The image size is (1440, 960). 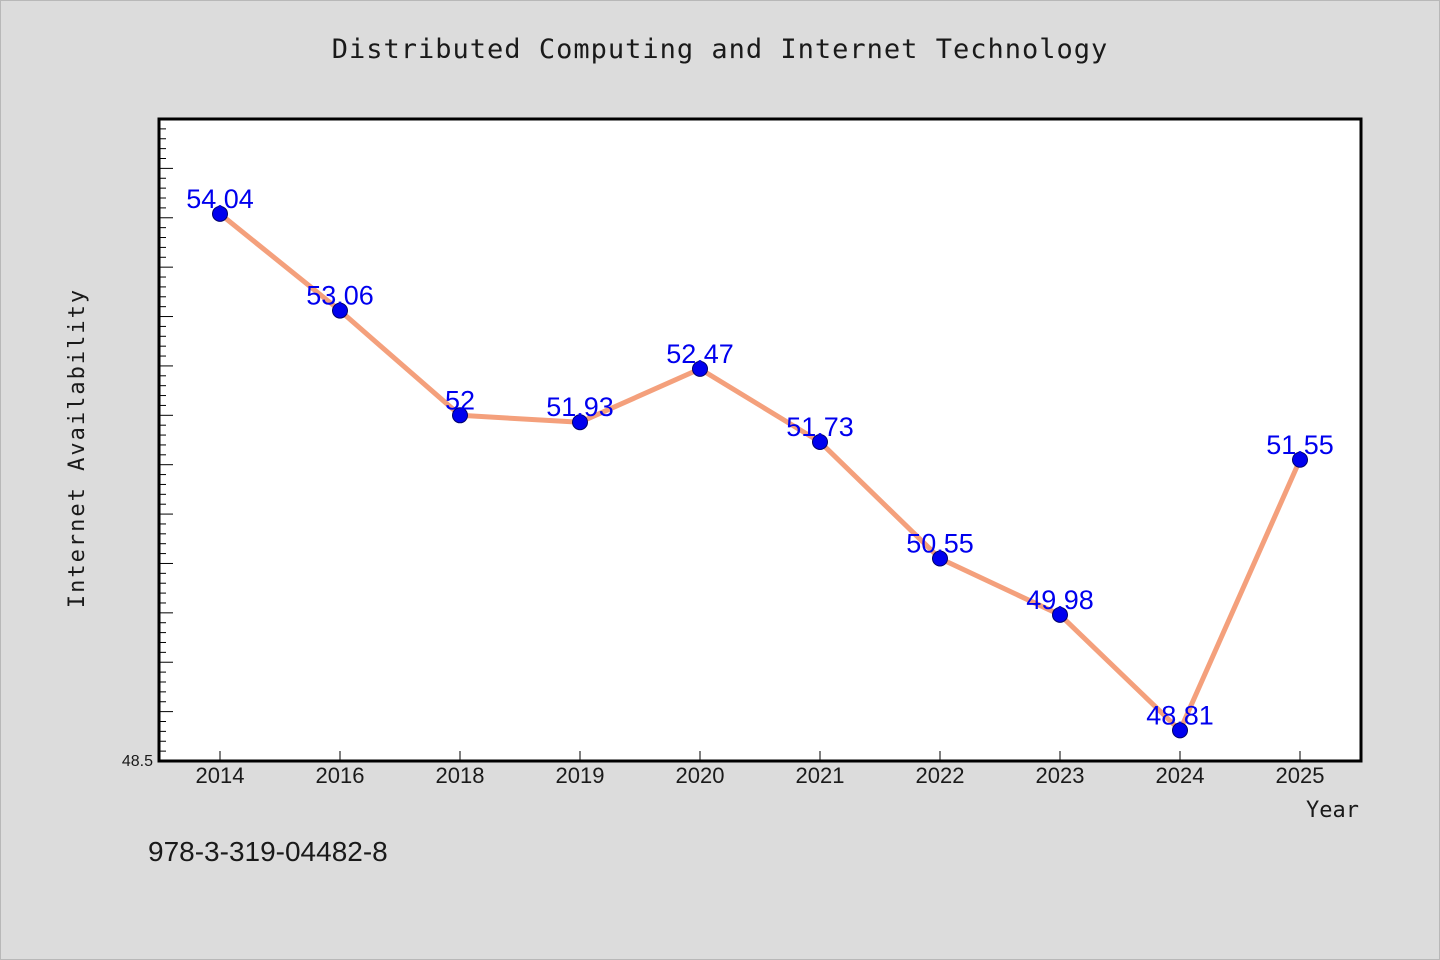 What do you see at coordinates (940, 544) in the screenshot?
I see `data-label: 50.55` at bounding box center [940, 544].